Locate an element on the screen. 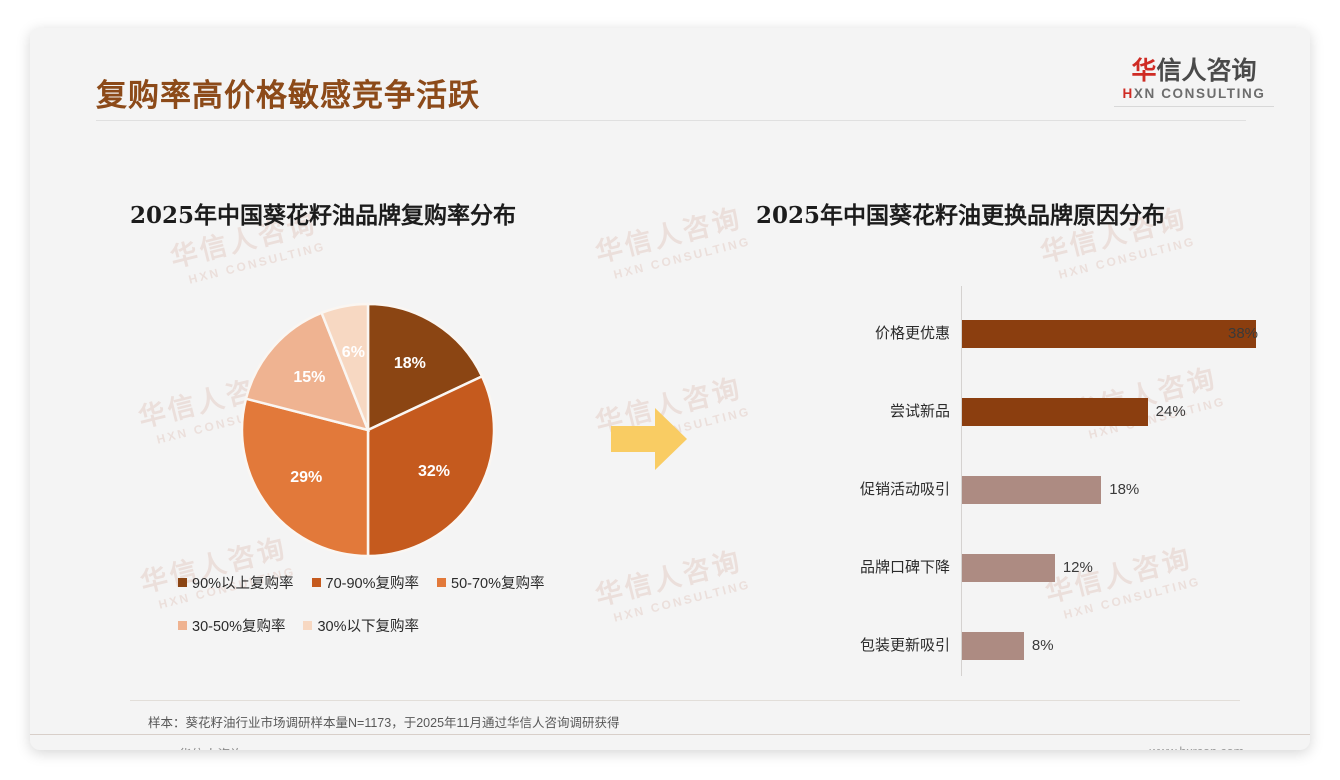  bar-row: 价格更优惠 38% is located at coordinates (1045, 334).